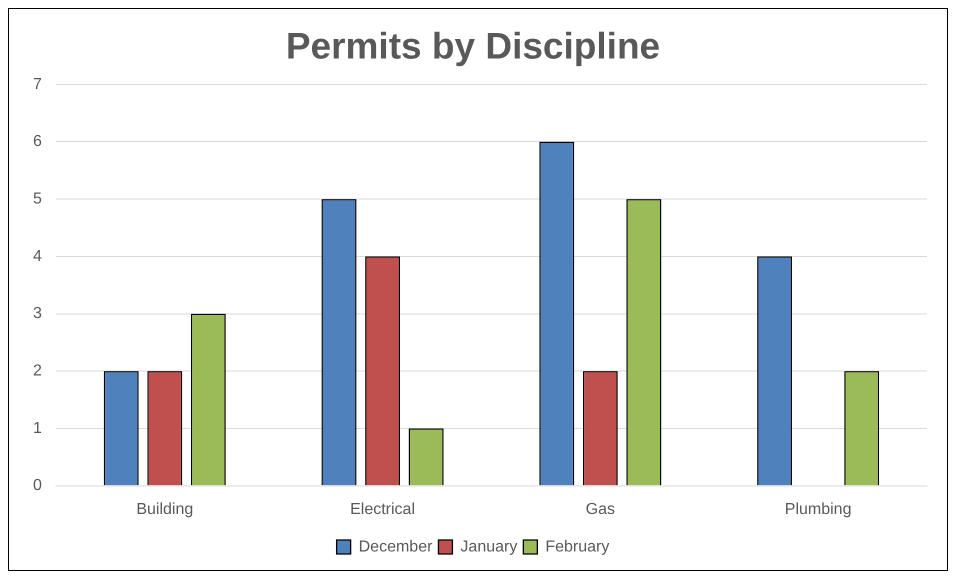  I want to click on y-tick-label: 6, so click(37, 141).